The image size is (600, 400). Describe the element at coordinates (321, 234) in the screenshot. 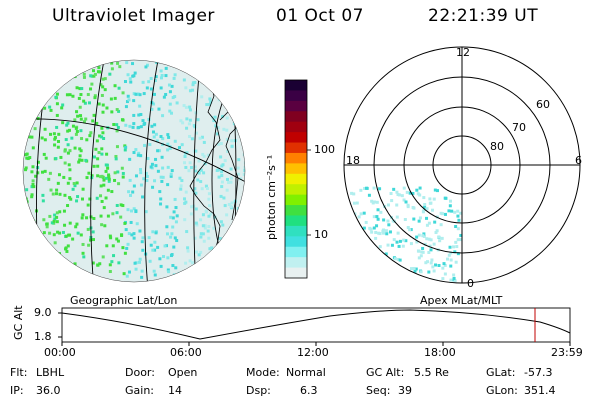

I see `colorbar-tick-10: 10` at that location.